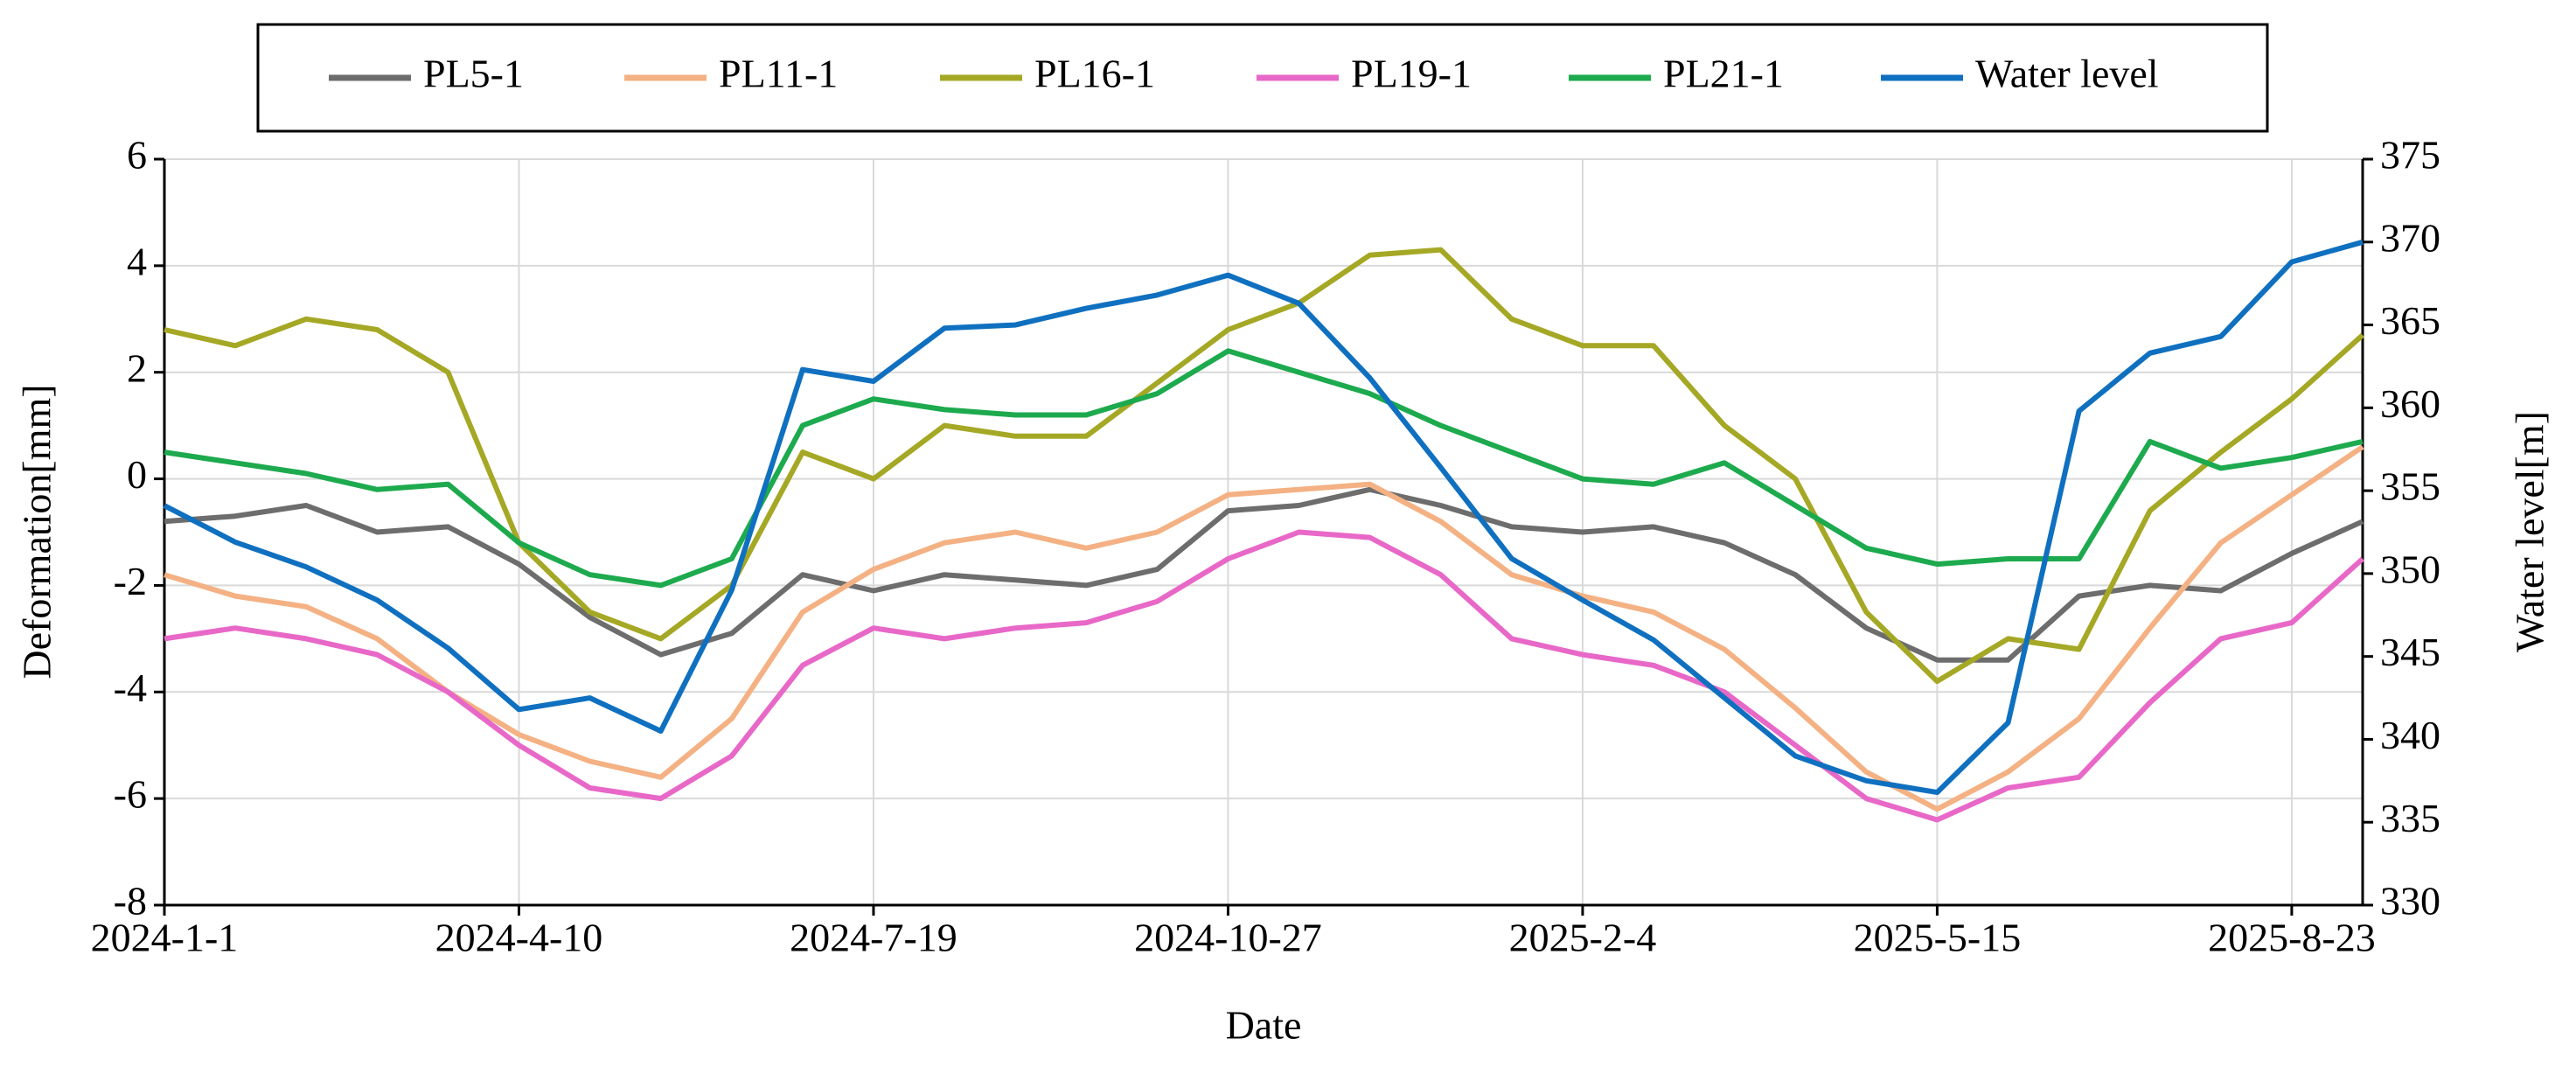  Describe the element at coordinates (2067, 74) in the screenshot. I see `legend-label: Water level` at that location.